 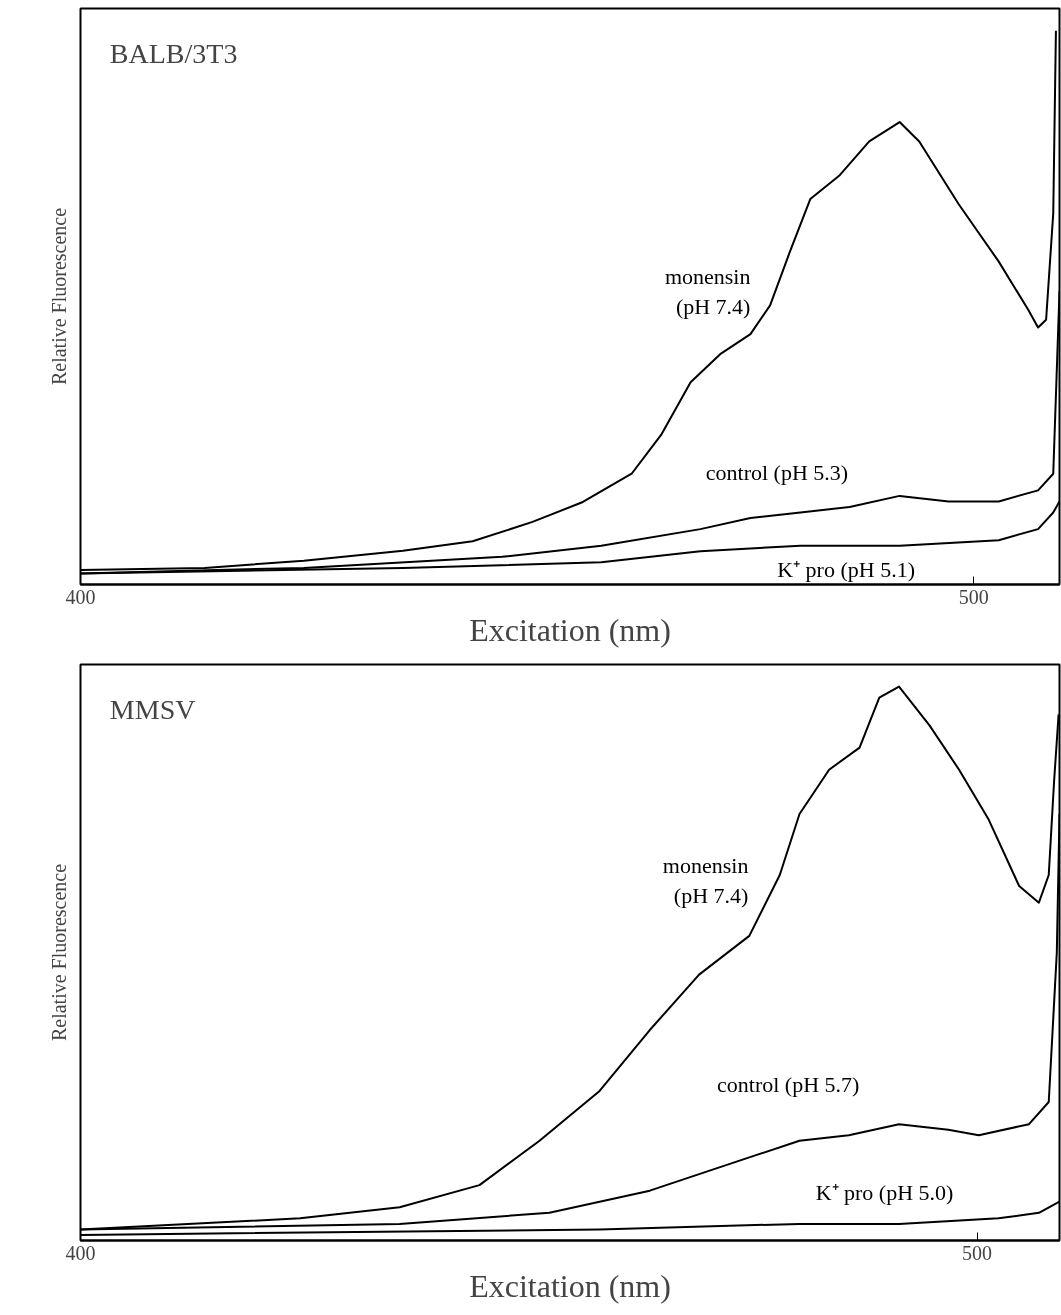 I want to click on series-label: control (pH 5.3), so click(x=777, y=472).